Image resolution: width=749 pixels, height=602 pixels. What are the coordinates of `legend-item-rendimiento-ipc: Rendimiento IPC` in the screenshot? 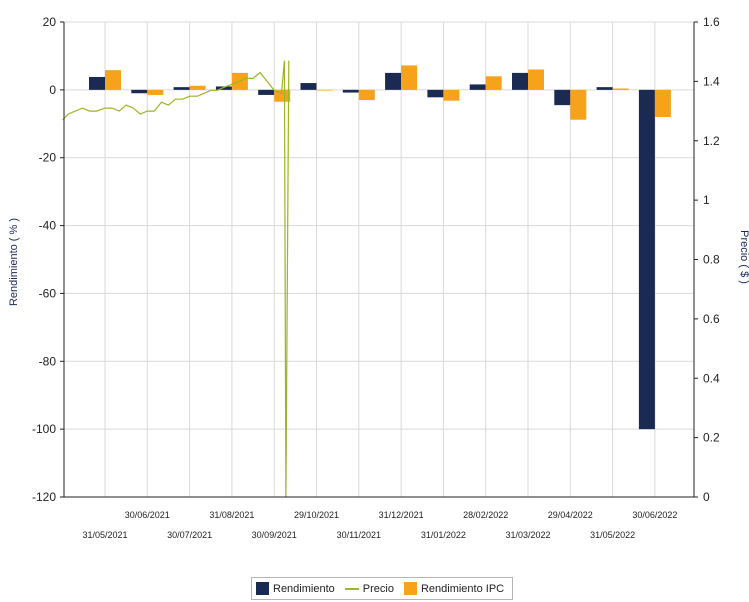 It's located at (454, 588).